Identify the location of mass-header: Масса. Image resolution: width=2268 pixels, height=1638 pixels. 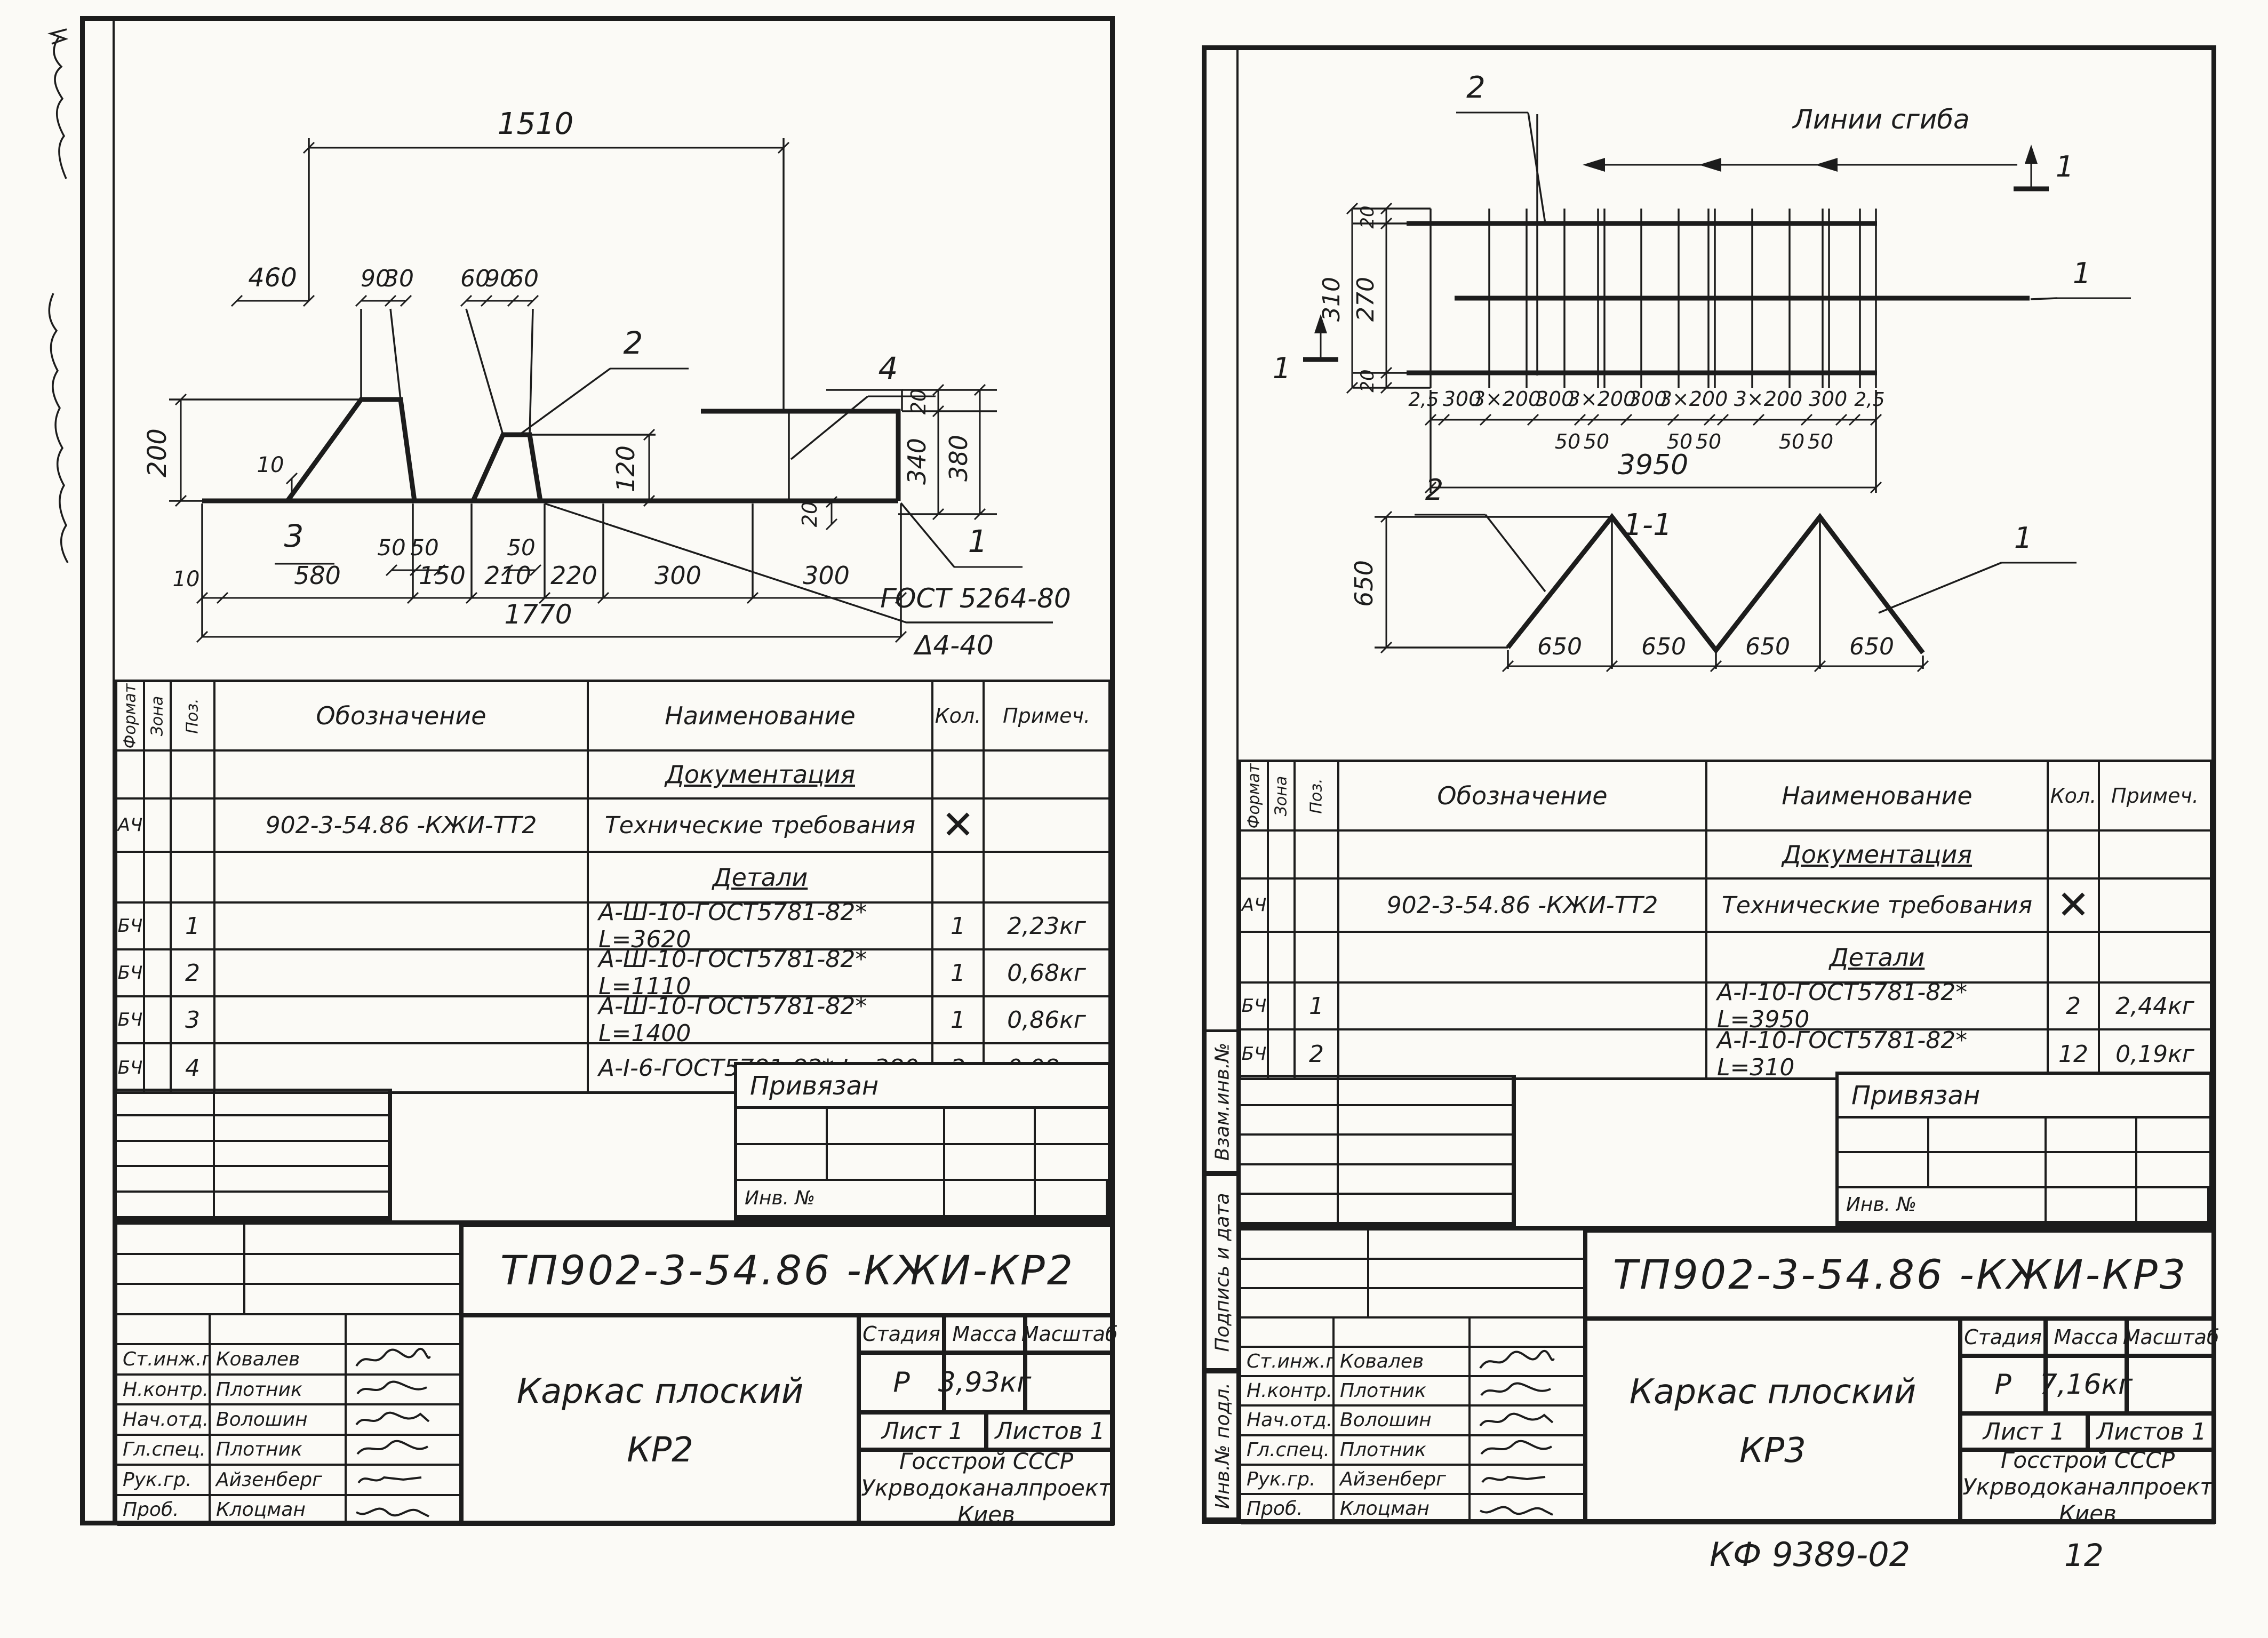
(2086, 1337).